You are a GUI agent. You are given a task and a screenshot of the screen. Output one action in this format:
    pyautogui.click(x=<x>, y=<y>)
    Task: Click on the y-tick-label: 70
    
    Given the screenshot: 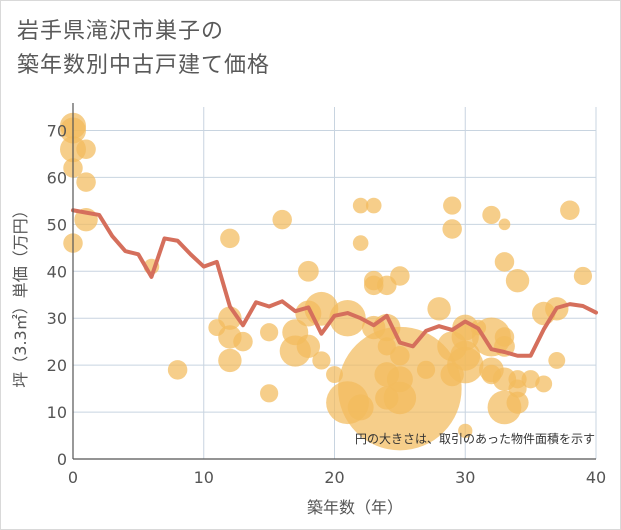 What is the action you would take?
    pyautogui.click(x=57, y=130)
    